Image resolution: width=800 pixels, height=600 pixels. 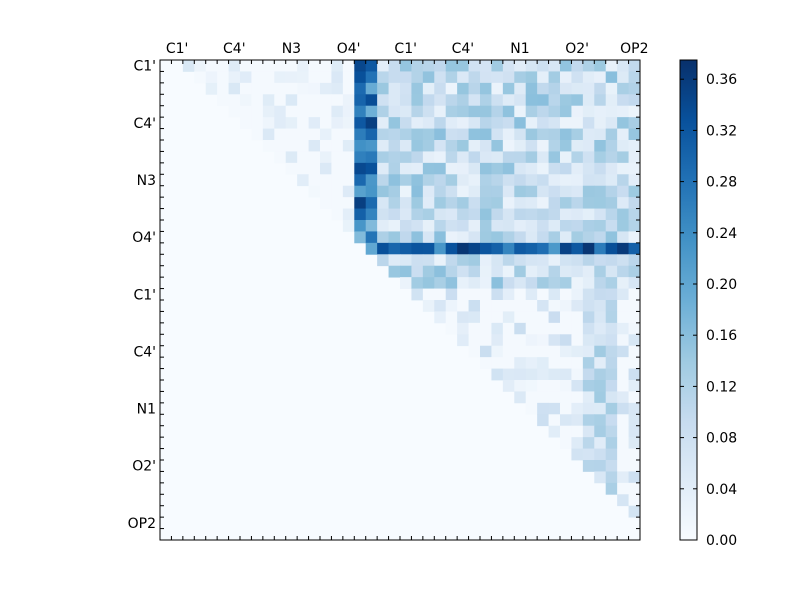 What do you see at coordinates (146, 410) in the screenshot?
I see `y-tick-label: N1` at bounding box center [146, 410].